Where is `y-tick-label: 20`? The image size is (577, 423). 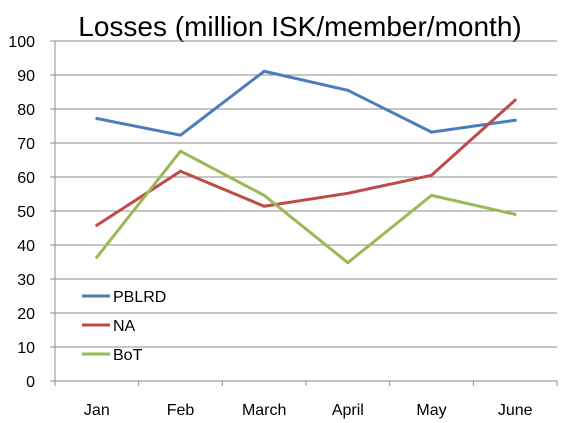
y-tick-label: 20 is located at coordinates (26, 314).